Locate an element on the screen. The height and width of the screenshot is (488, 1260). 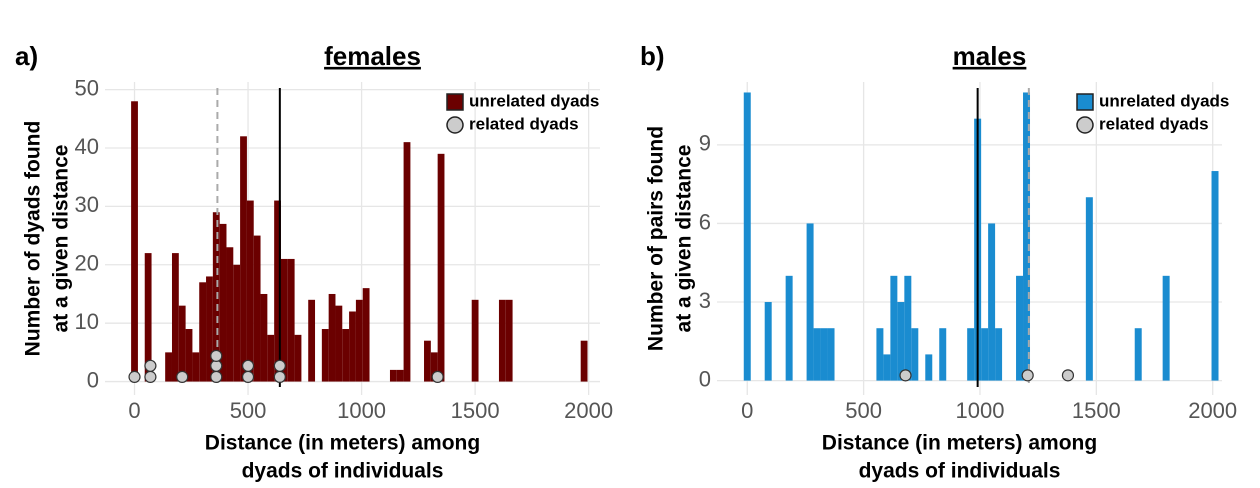
y-tick-label: 50 is located at coordinates (87, 87).